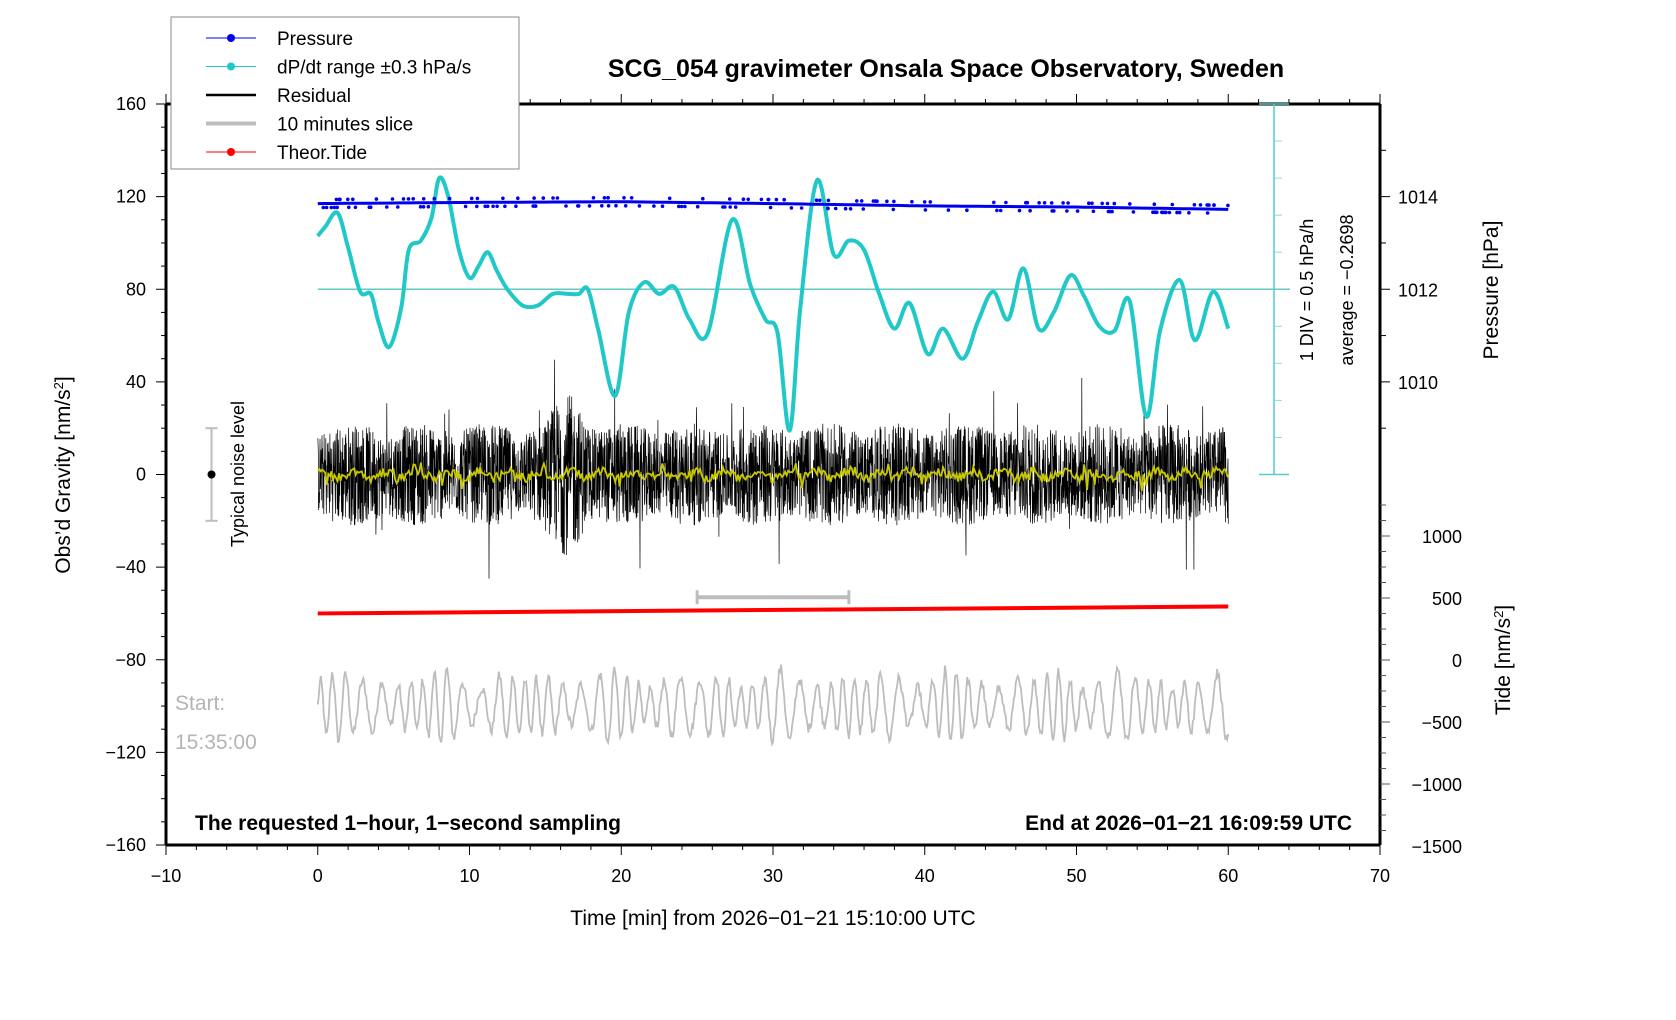 The width and height of the screenshot is (1676, 1020). Describe the element at coordinates (216, 742) in the screenshot. I see `start-time-label: 15:35:00` at that location.